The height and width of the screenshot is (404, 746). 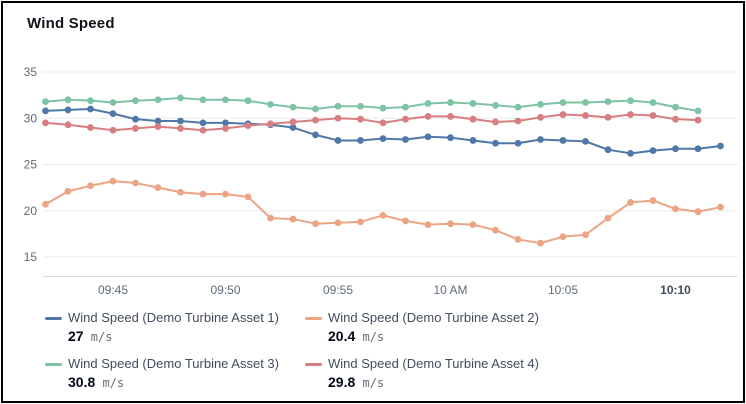 I want to click on x-tick-label-09-55: 09:55, so click(x=338, y=290).